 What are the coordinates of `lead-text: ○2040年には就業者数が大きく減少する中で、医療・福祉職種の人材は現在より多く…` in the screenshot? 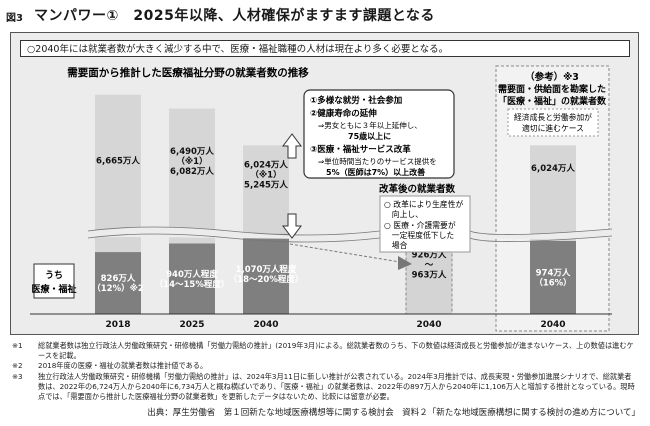 It's located at (325, 48).